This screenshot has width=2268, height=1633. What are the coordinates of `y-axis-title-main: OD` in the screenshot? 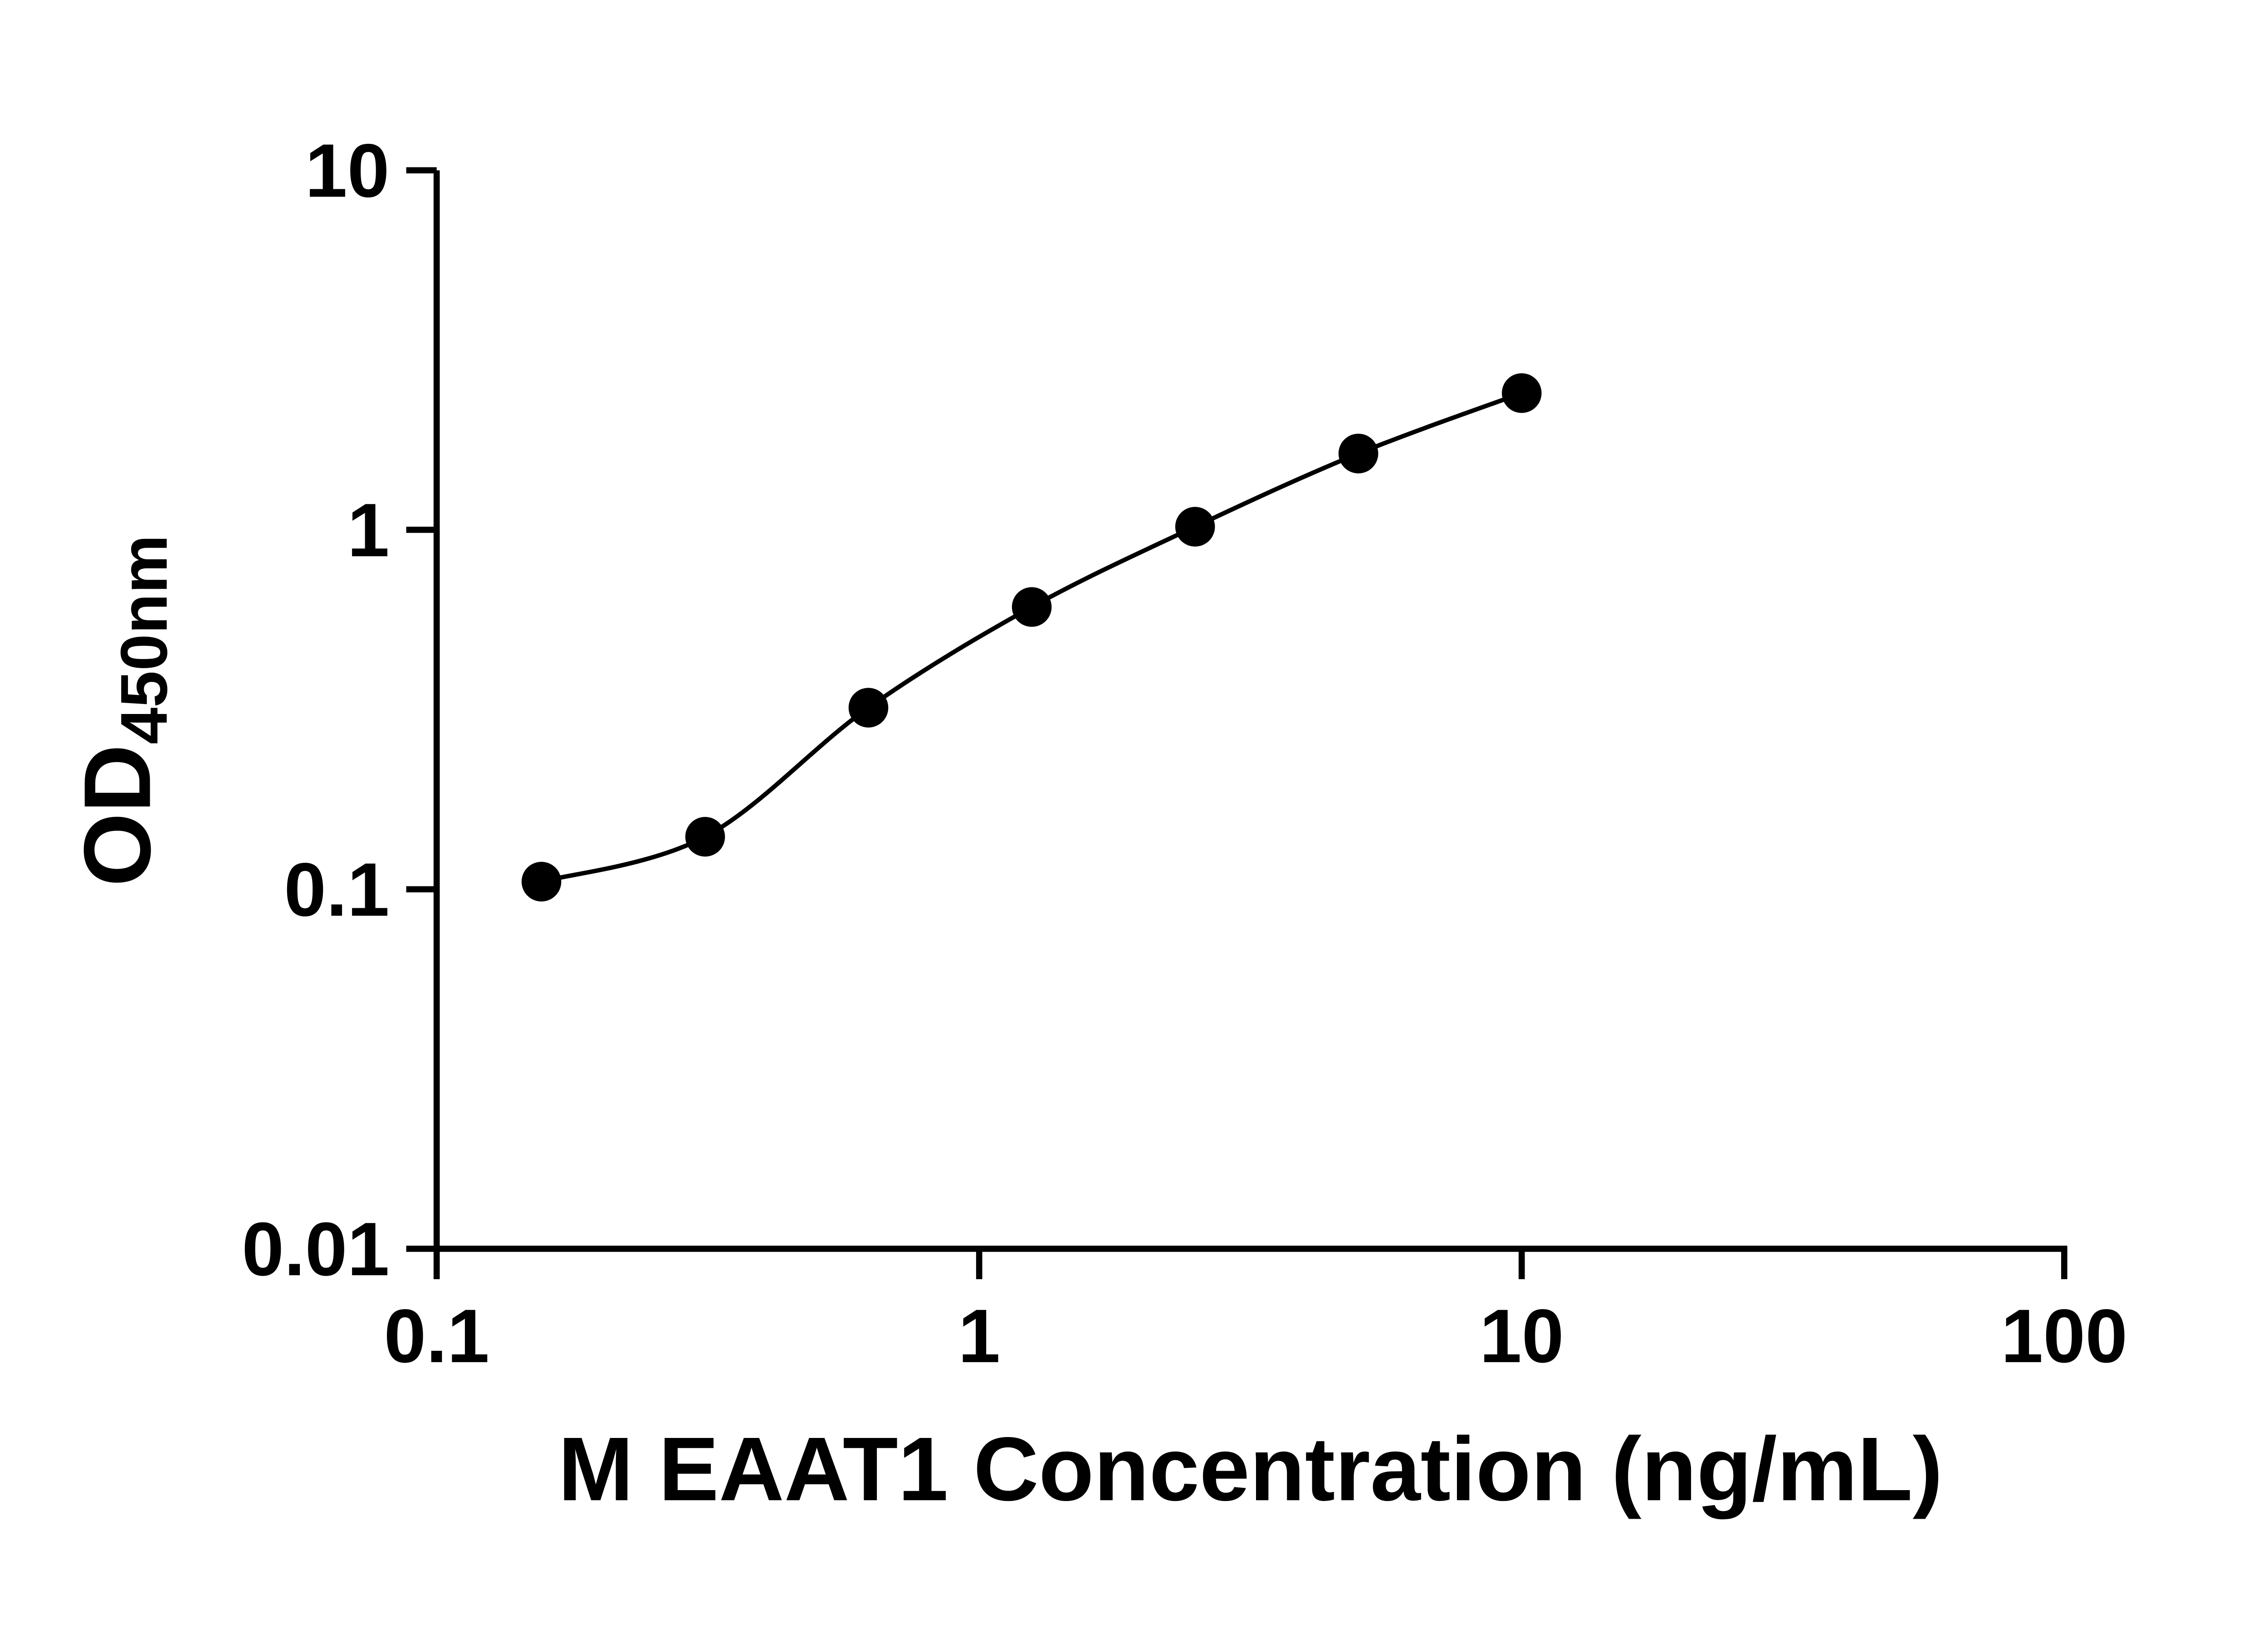 It's located at (118, 815).